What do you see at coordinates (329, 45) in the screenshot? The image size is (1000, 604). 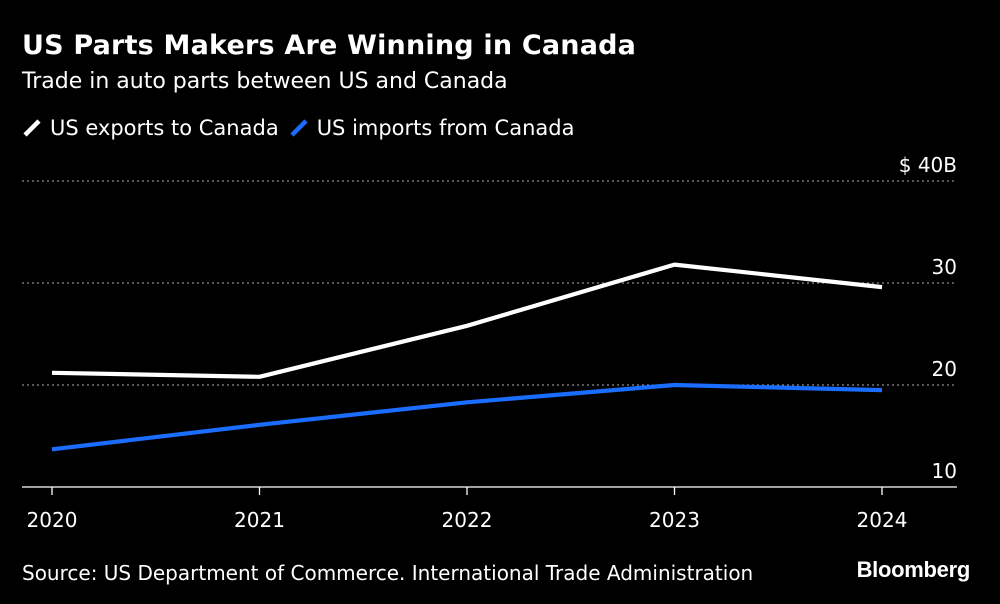 I see `chart-title: US Parts Makers Are Winning in Canada` at bounding box center [329, 45].